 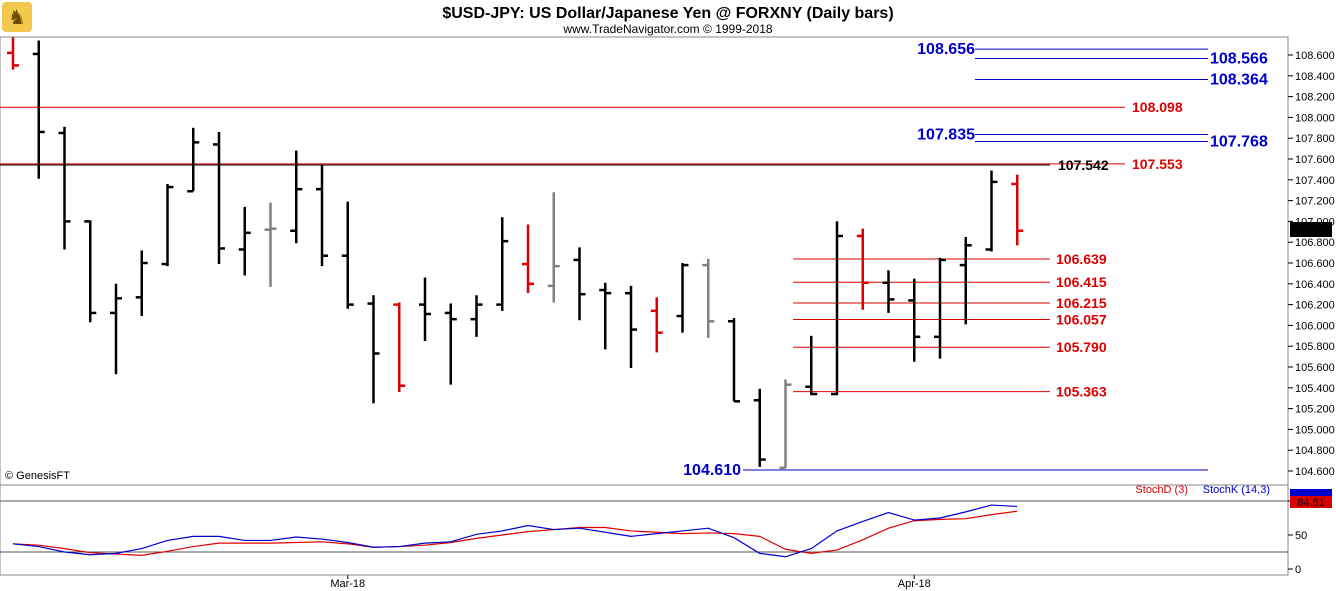 What do you see at coordinates (1315, 389) in the screenshot?
I see `price-tick-label: 105.400` at bounding box center [1315, 389].